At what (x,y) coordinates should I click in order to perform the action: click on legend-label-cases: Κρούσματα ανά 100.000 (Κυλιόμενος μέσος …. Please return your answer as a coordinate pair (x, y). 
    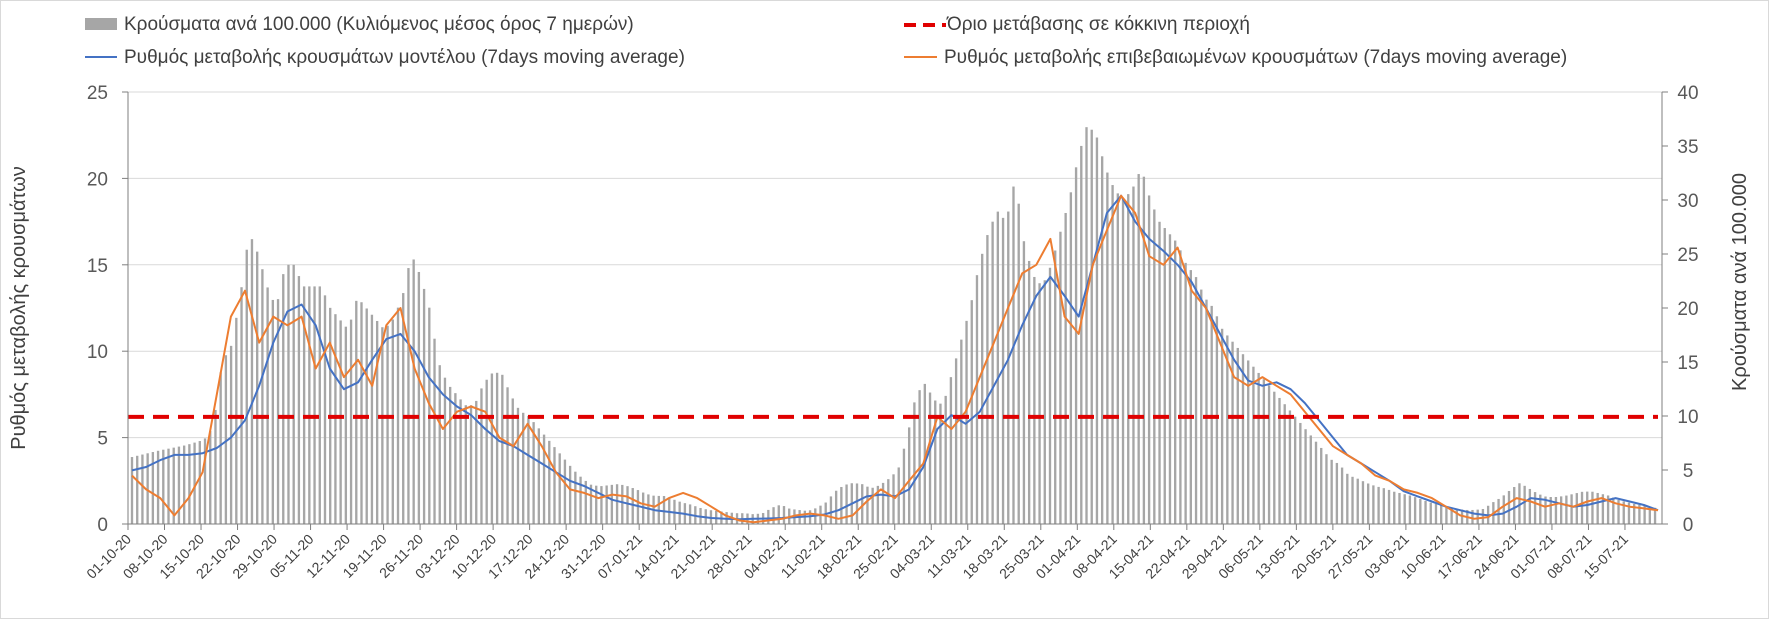
    Looking at the image, I should click on (379, 24).